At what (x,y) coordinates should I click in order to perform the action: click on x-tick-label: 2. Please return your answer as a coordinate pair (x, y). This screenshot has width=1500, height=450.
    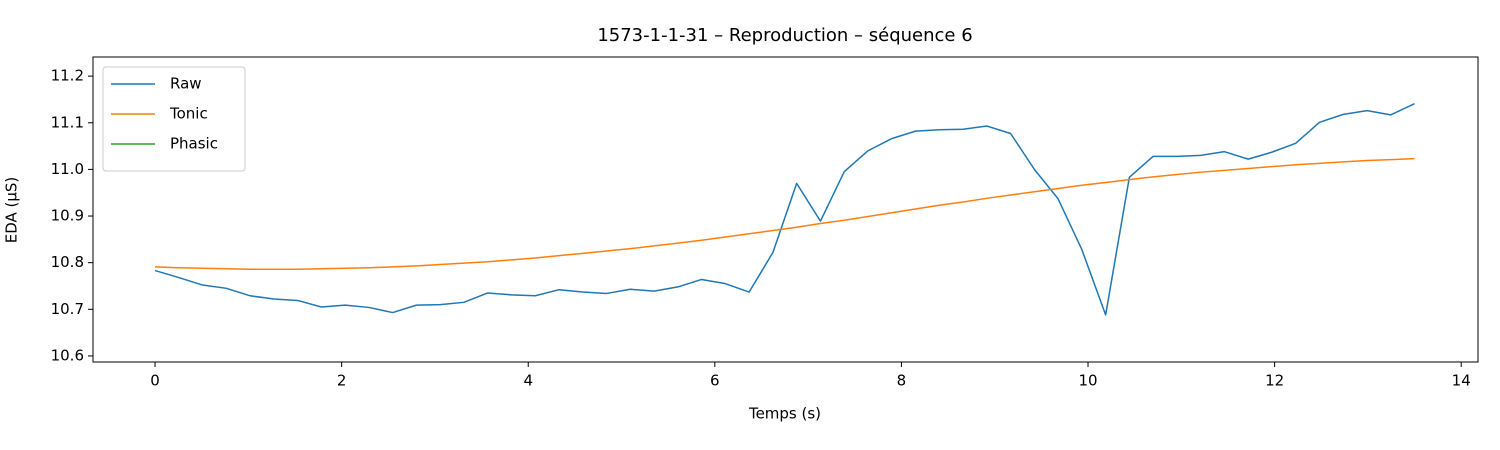
    Looking at the image, I should click on (342, 381).